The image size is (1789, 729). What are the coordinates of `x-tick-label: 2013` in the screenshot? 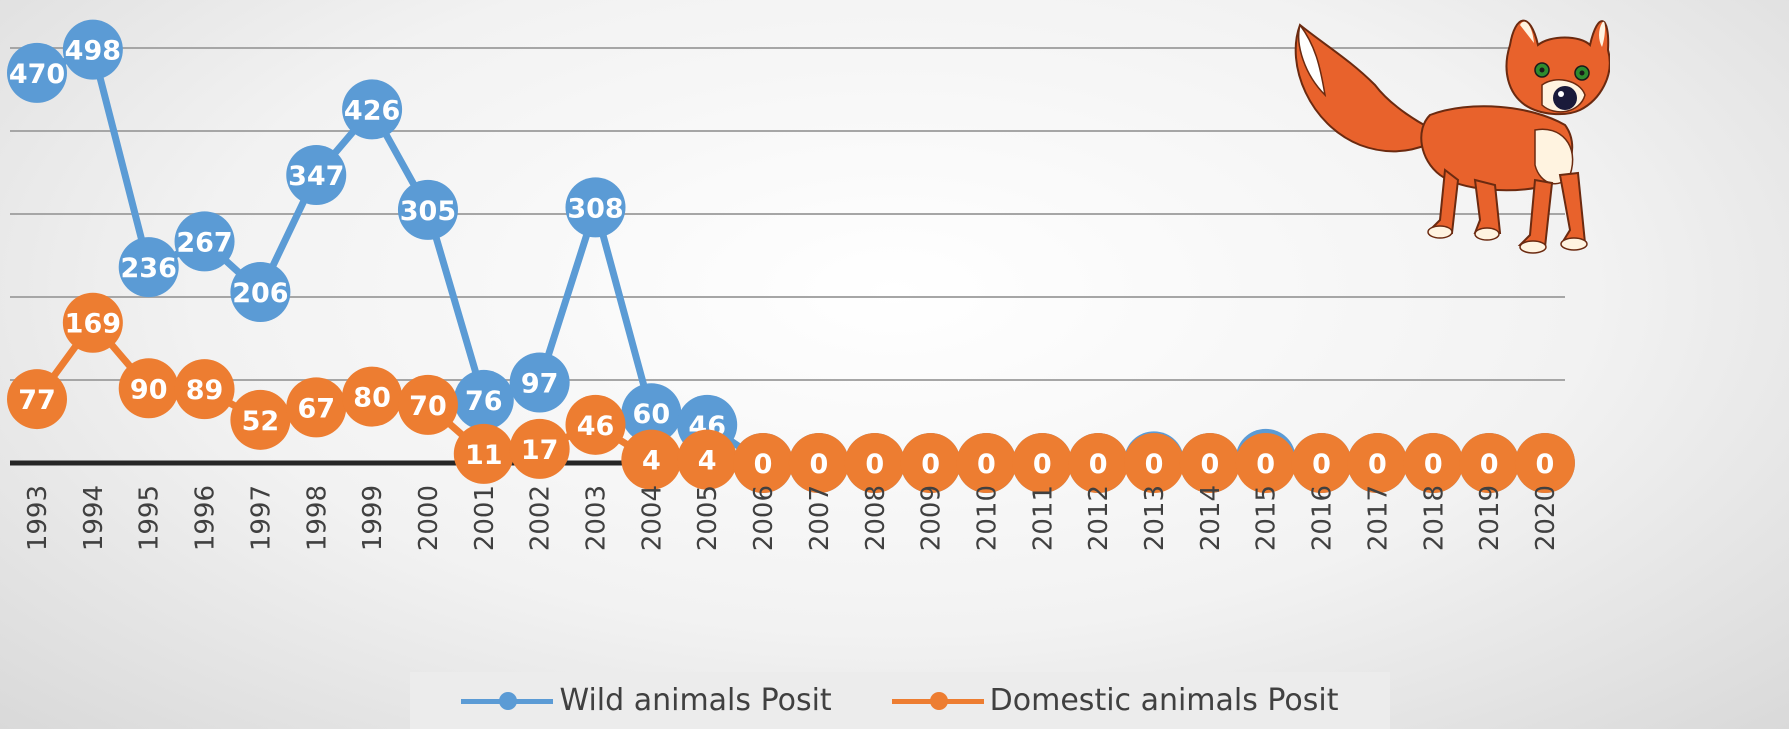 It's located at (1155, 518).